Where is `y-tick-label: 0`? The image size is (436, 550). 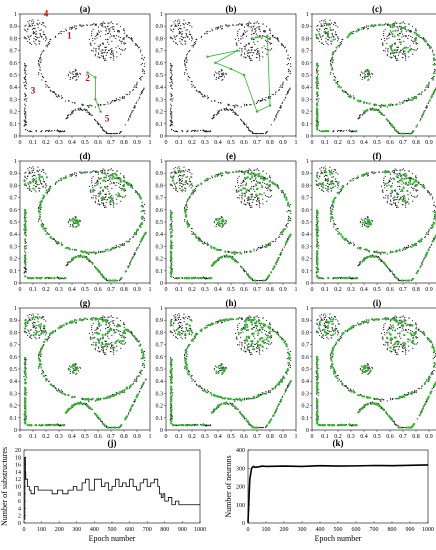
y-tick-label: 0 is located at coordinates (161, 137).